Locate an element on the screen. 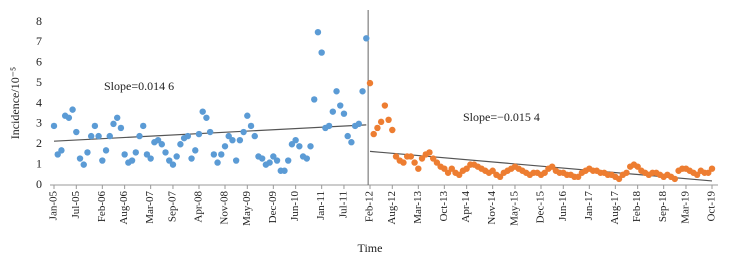 This screenshot has width=734, height=259. x-tick-label: Sep-18 is located at coordinates (663, 207).